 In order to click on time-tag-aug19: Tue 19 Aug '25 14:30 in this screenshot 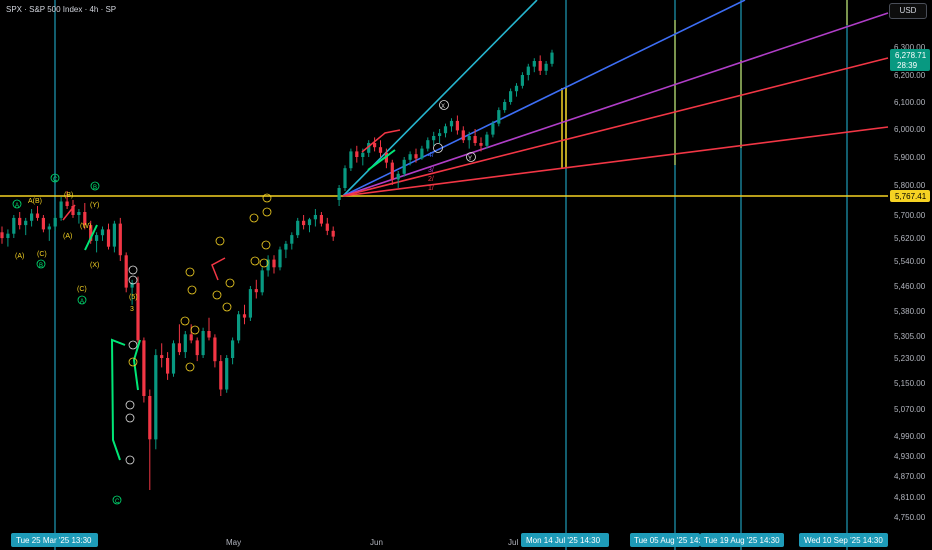, I will do `click(742, 540)`.